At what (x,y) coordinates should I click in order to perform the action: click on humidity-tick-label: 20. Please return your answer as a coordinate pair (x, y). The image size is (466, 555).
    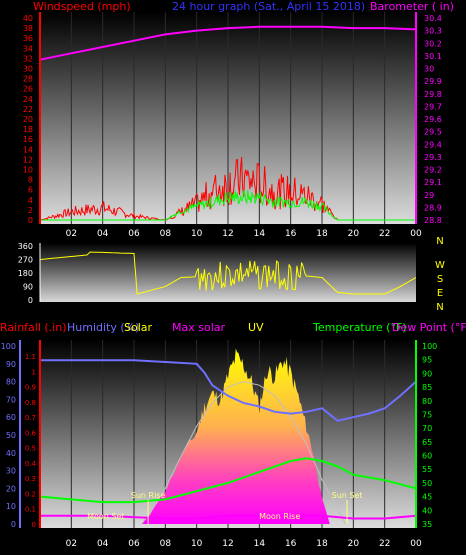
    Looking at the image, I should click on (11, 488).